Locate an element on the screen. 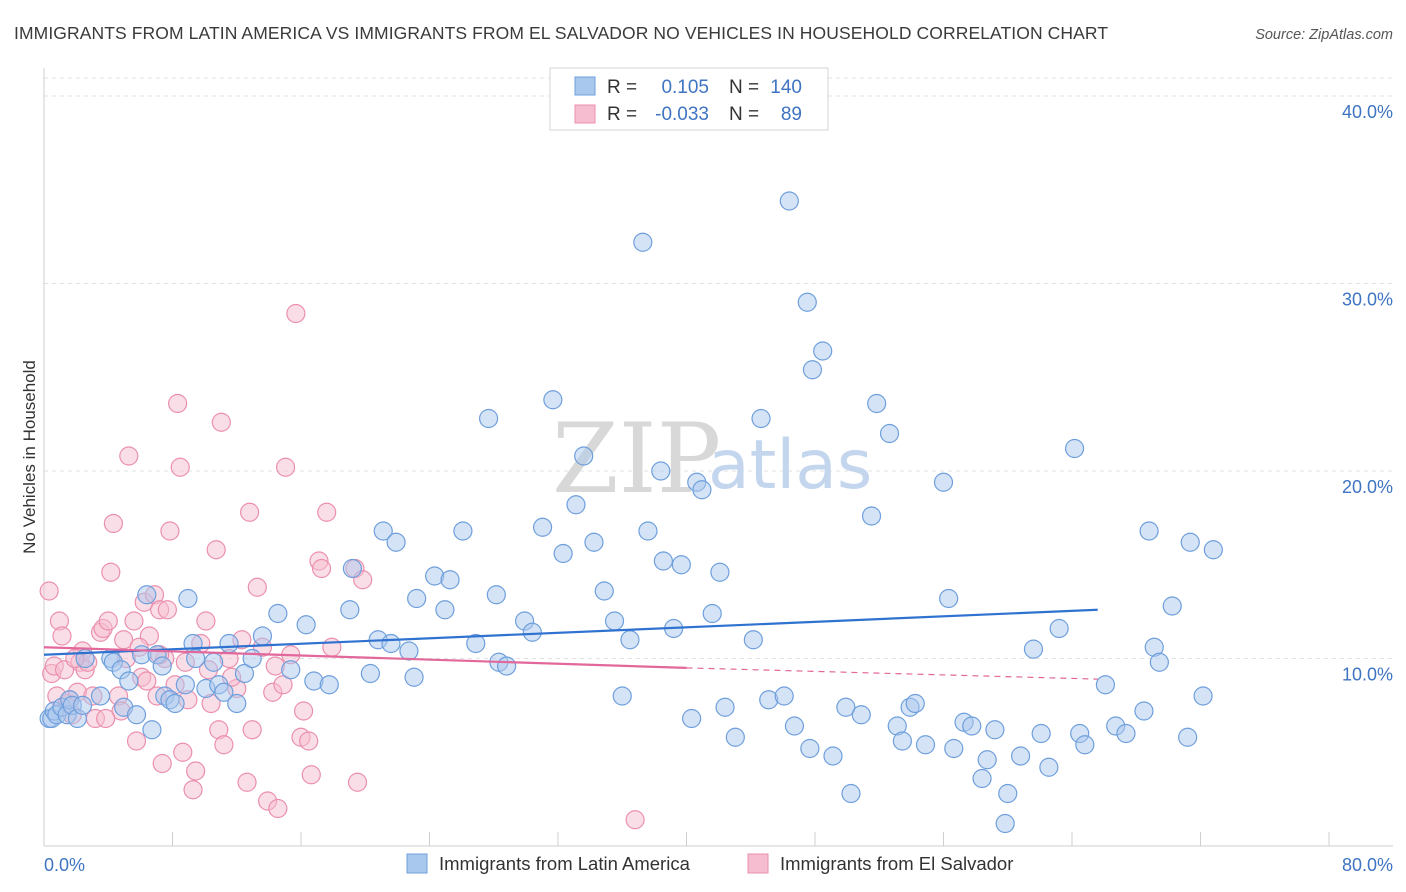  y-tick-label-1: 20.0% is located at coordinates (1367, 487).